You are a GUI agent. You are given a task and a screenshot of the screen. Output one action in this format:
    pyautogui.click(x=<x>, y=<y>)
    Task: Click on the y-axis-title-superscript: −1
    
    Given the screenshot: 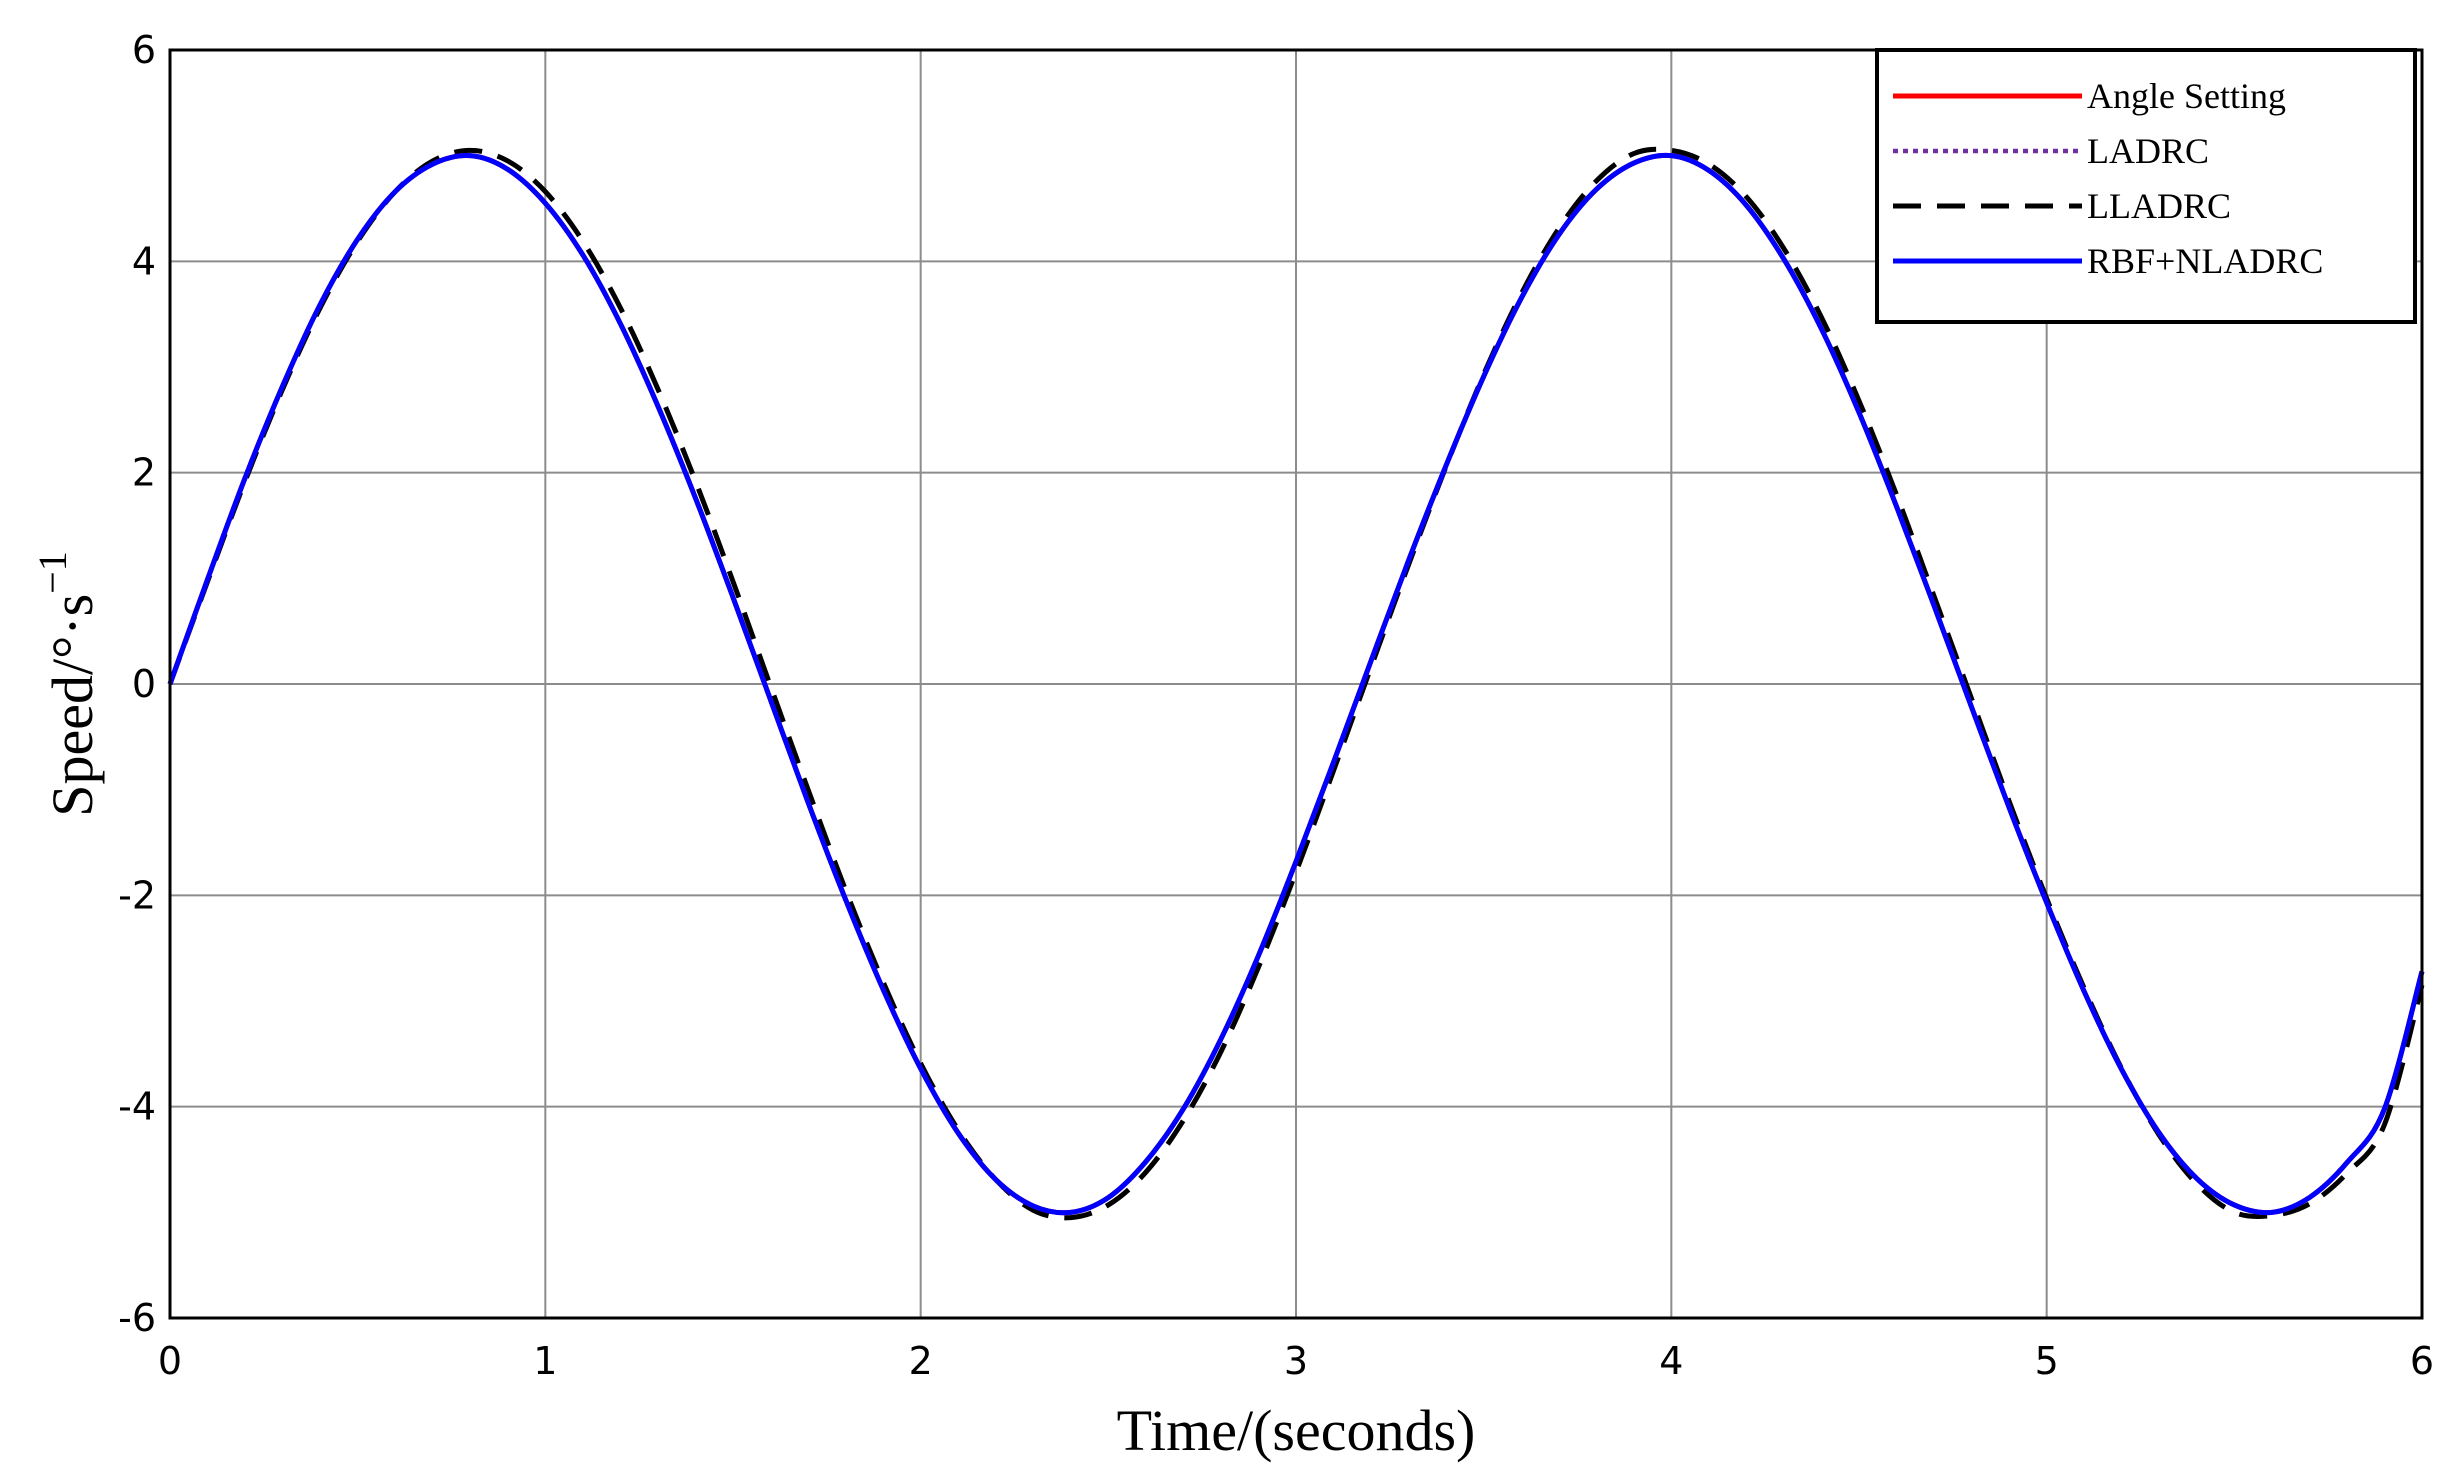 What is the action you would take?
    pyautogui.click(x=52, y=572)
    